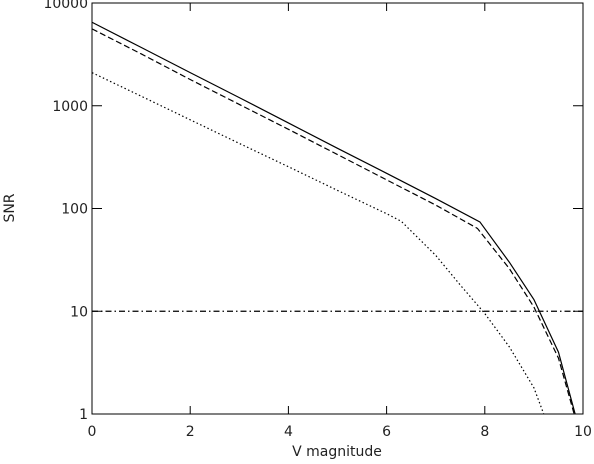  What do you see at coordinates (386, 432) in the screenshot?
I see `x-tick-label: 6` at bounding box center [386, 432].